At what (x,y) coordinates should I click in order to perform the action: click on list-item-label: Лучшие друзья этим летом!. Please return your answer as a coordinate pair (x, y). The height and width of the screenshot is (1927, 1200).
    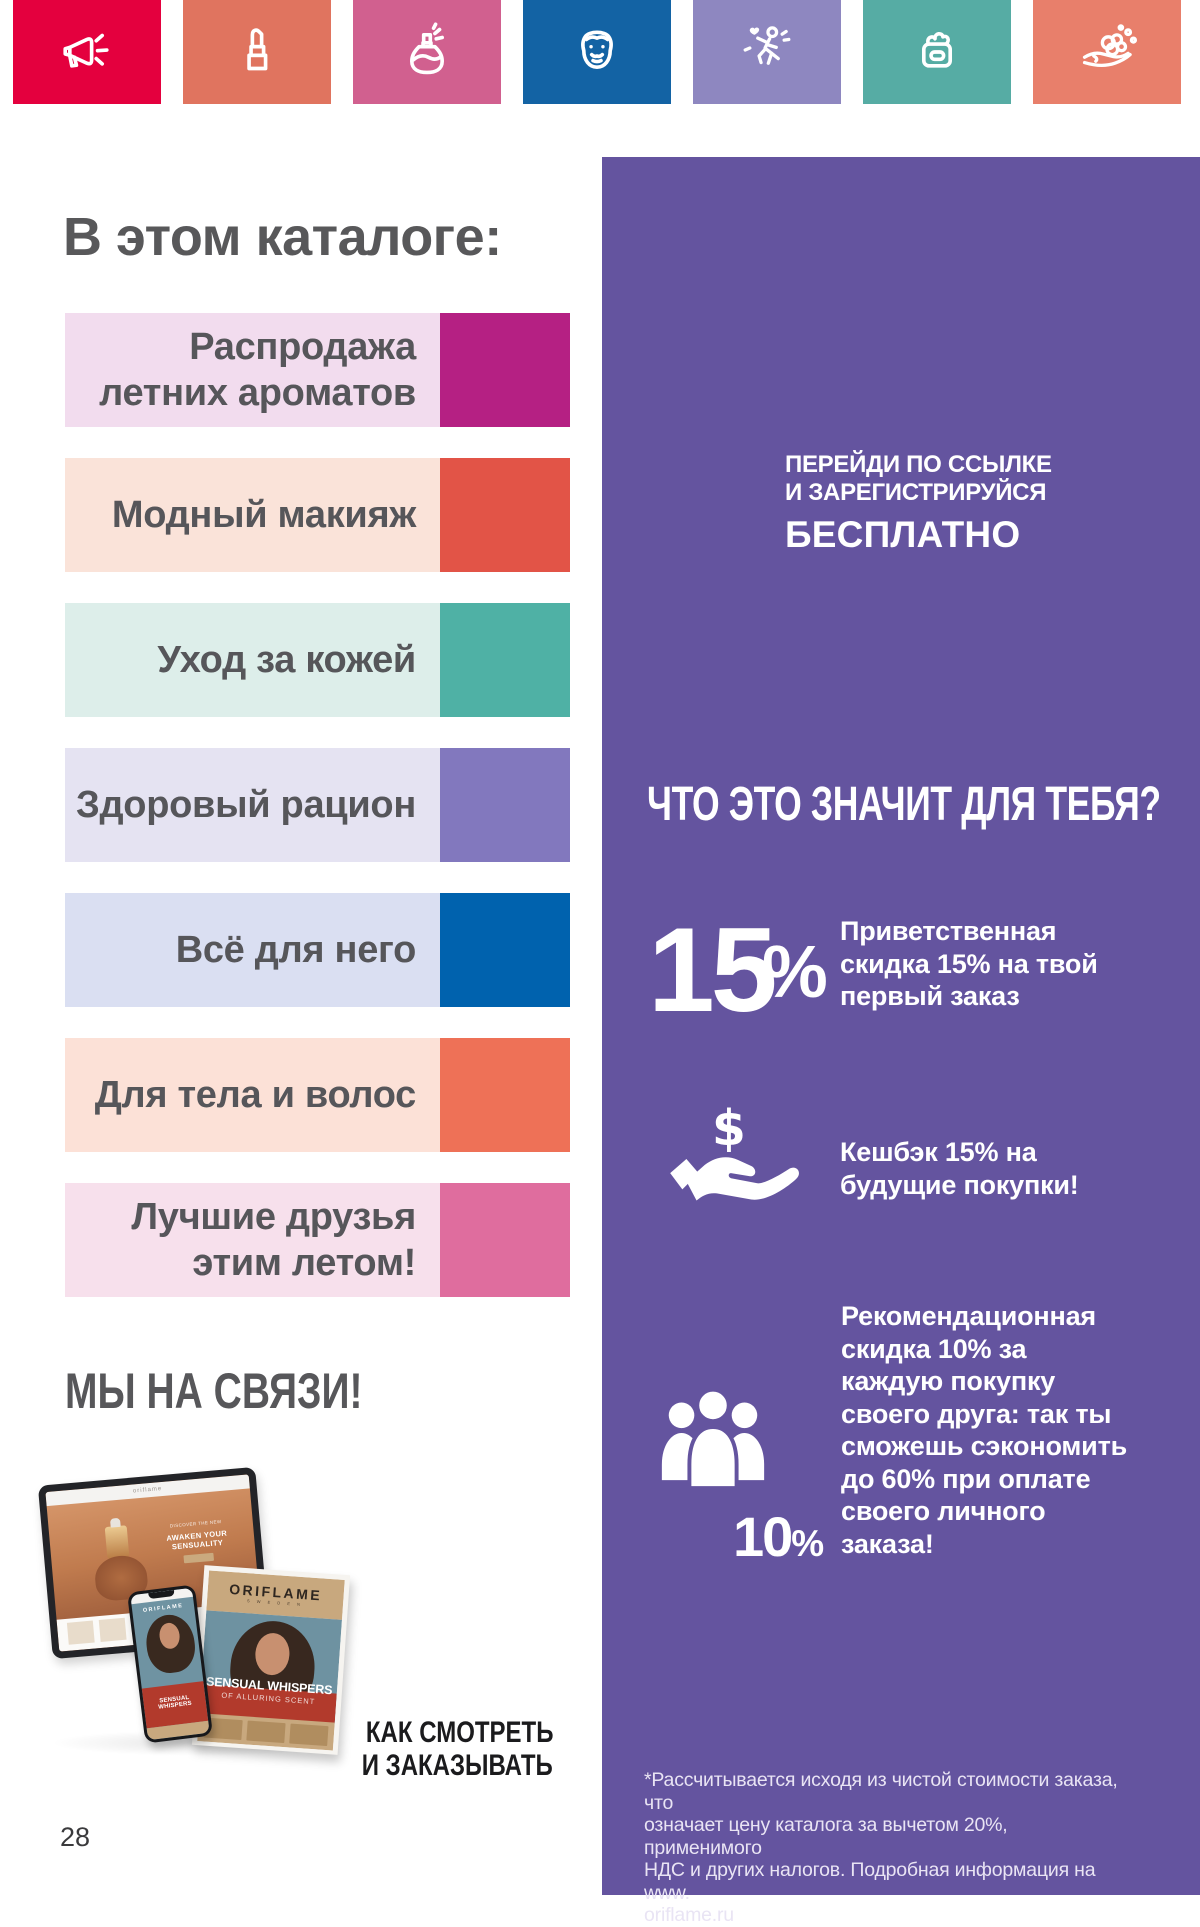
    Looking at the image, I should click on (252, 1240).